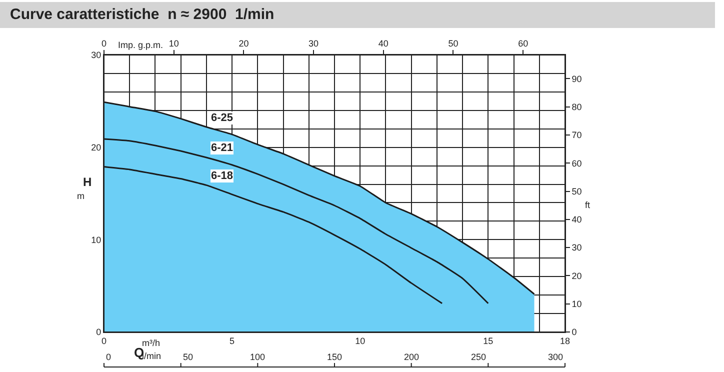 The height and width of the screenshot is (372, 724). I want to click on y2-axis-title: ft, so click(587, 205).